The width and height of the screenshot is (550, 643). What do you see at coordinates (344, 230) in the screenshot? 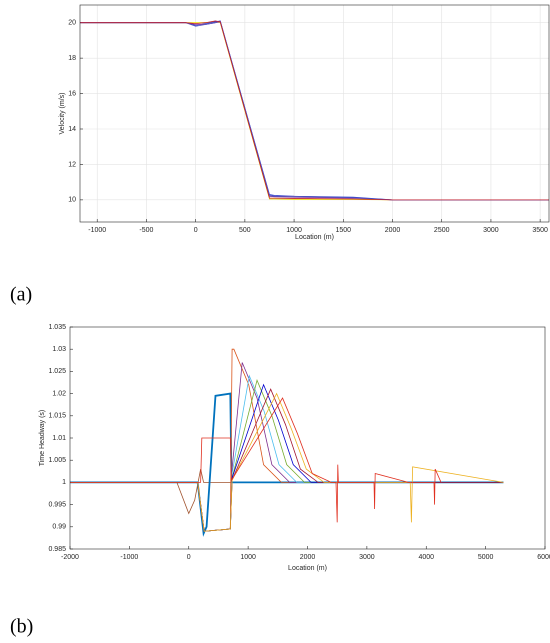
I see `x-tick-label: 1500` at bounding box center [344, 230].